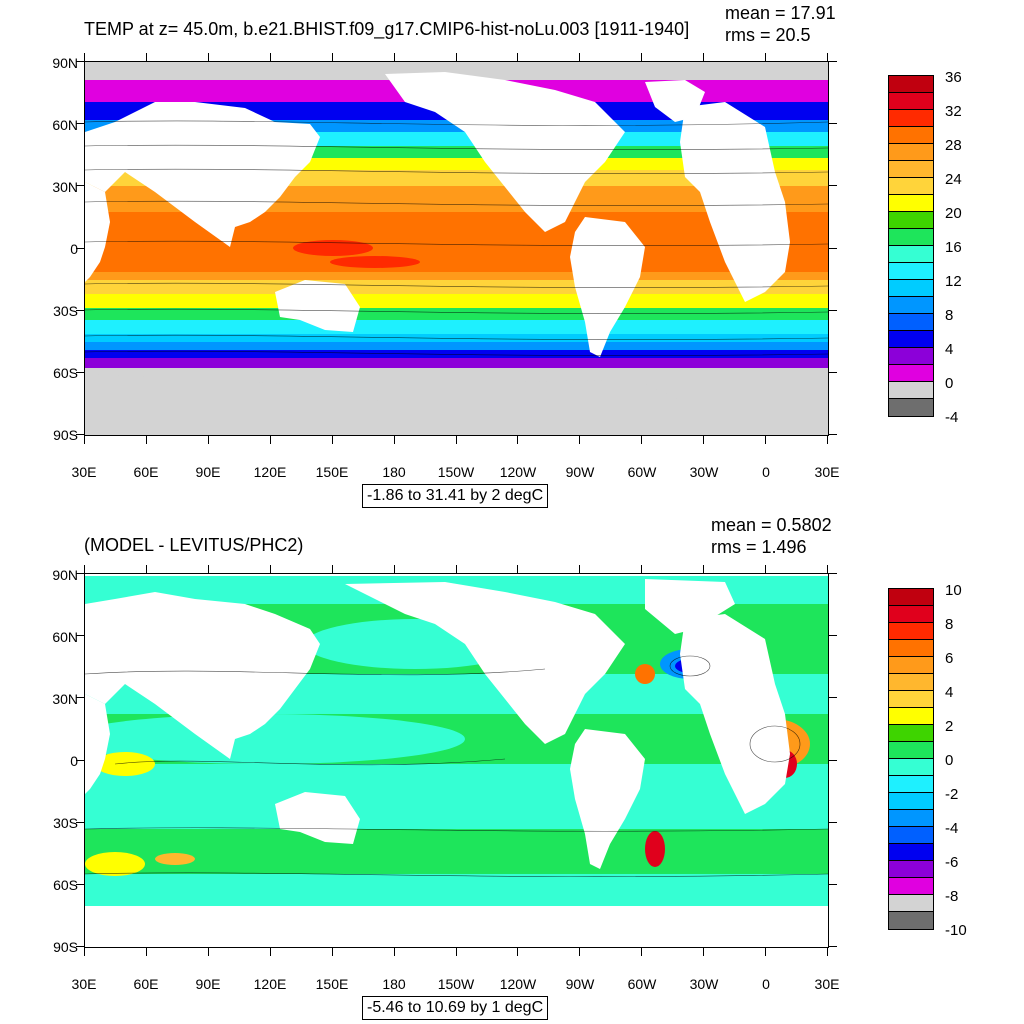 The height and width of the screenshot is (1024, 1024). I want to click on top-legend-label: 32, so click(953, 111).